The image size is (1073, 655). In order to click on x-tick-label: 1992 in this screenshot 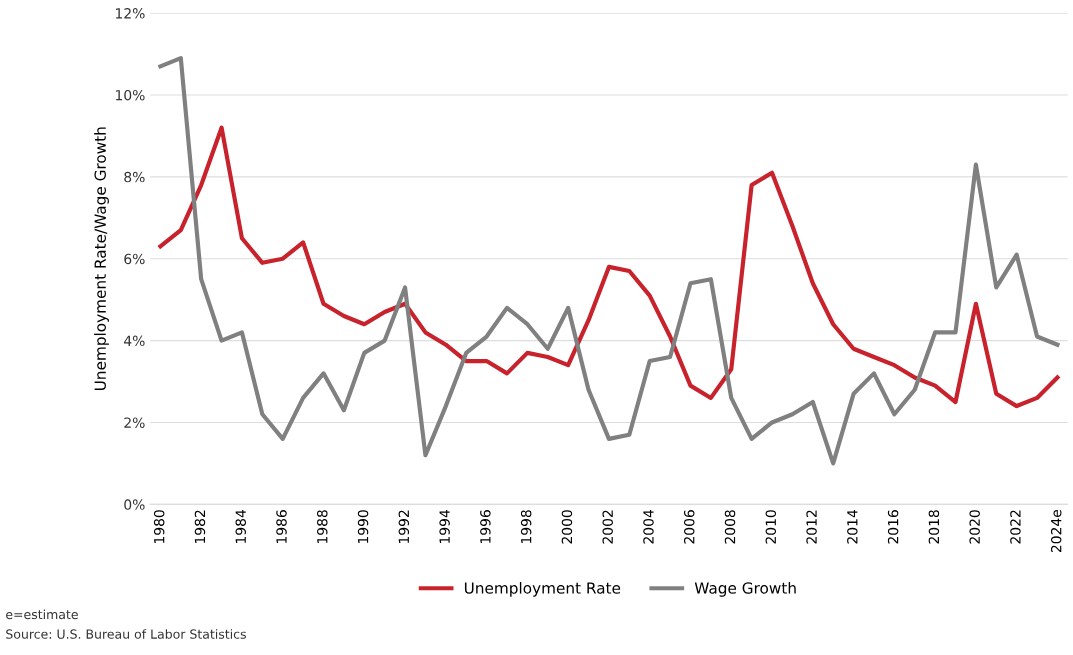, I will do `click(404, 527)`.